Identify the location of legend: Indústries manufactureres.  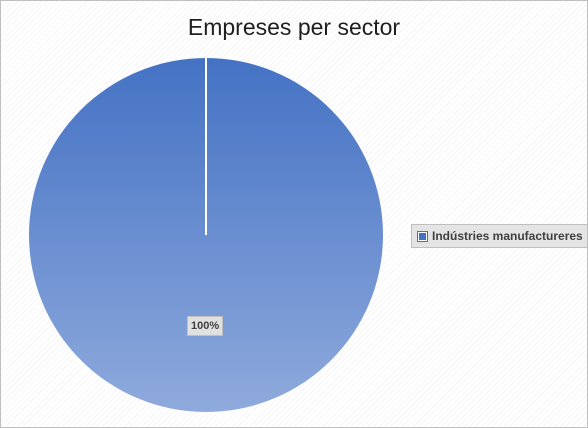
(499, 236).